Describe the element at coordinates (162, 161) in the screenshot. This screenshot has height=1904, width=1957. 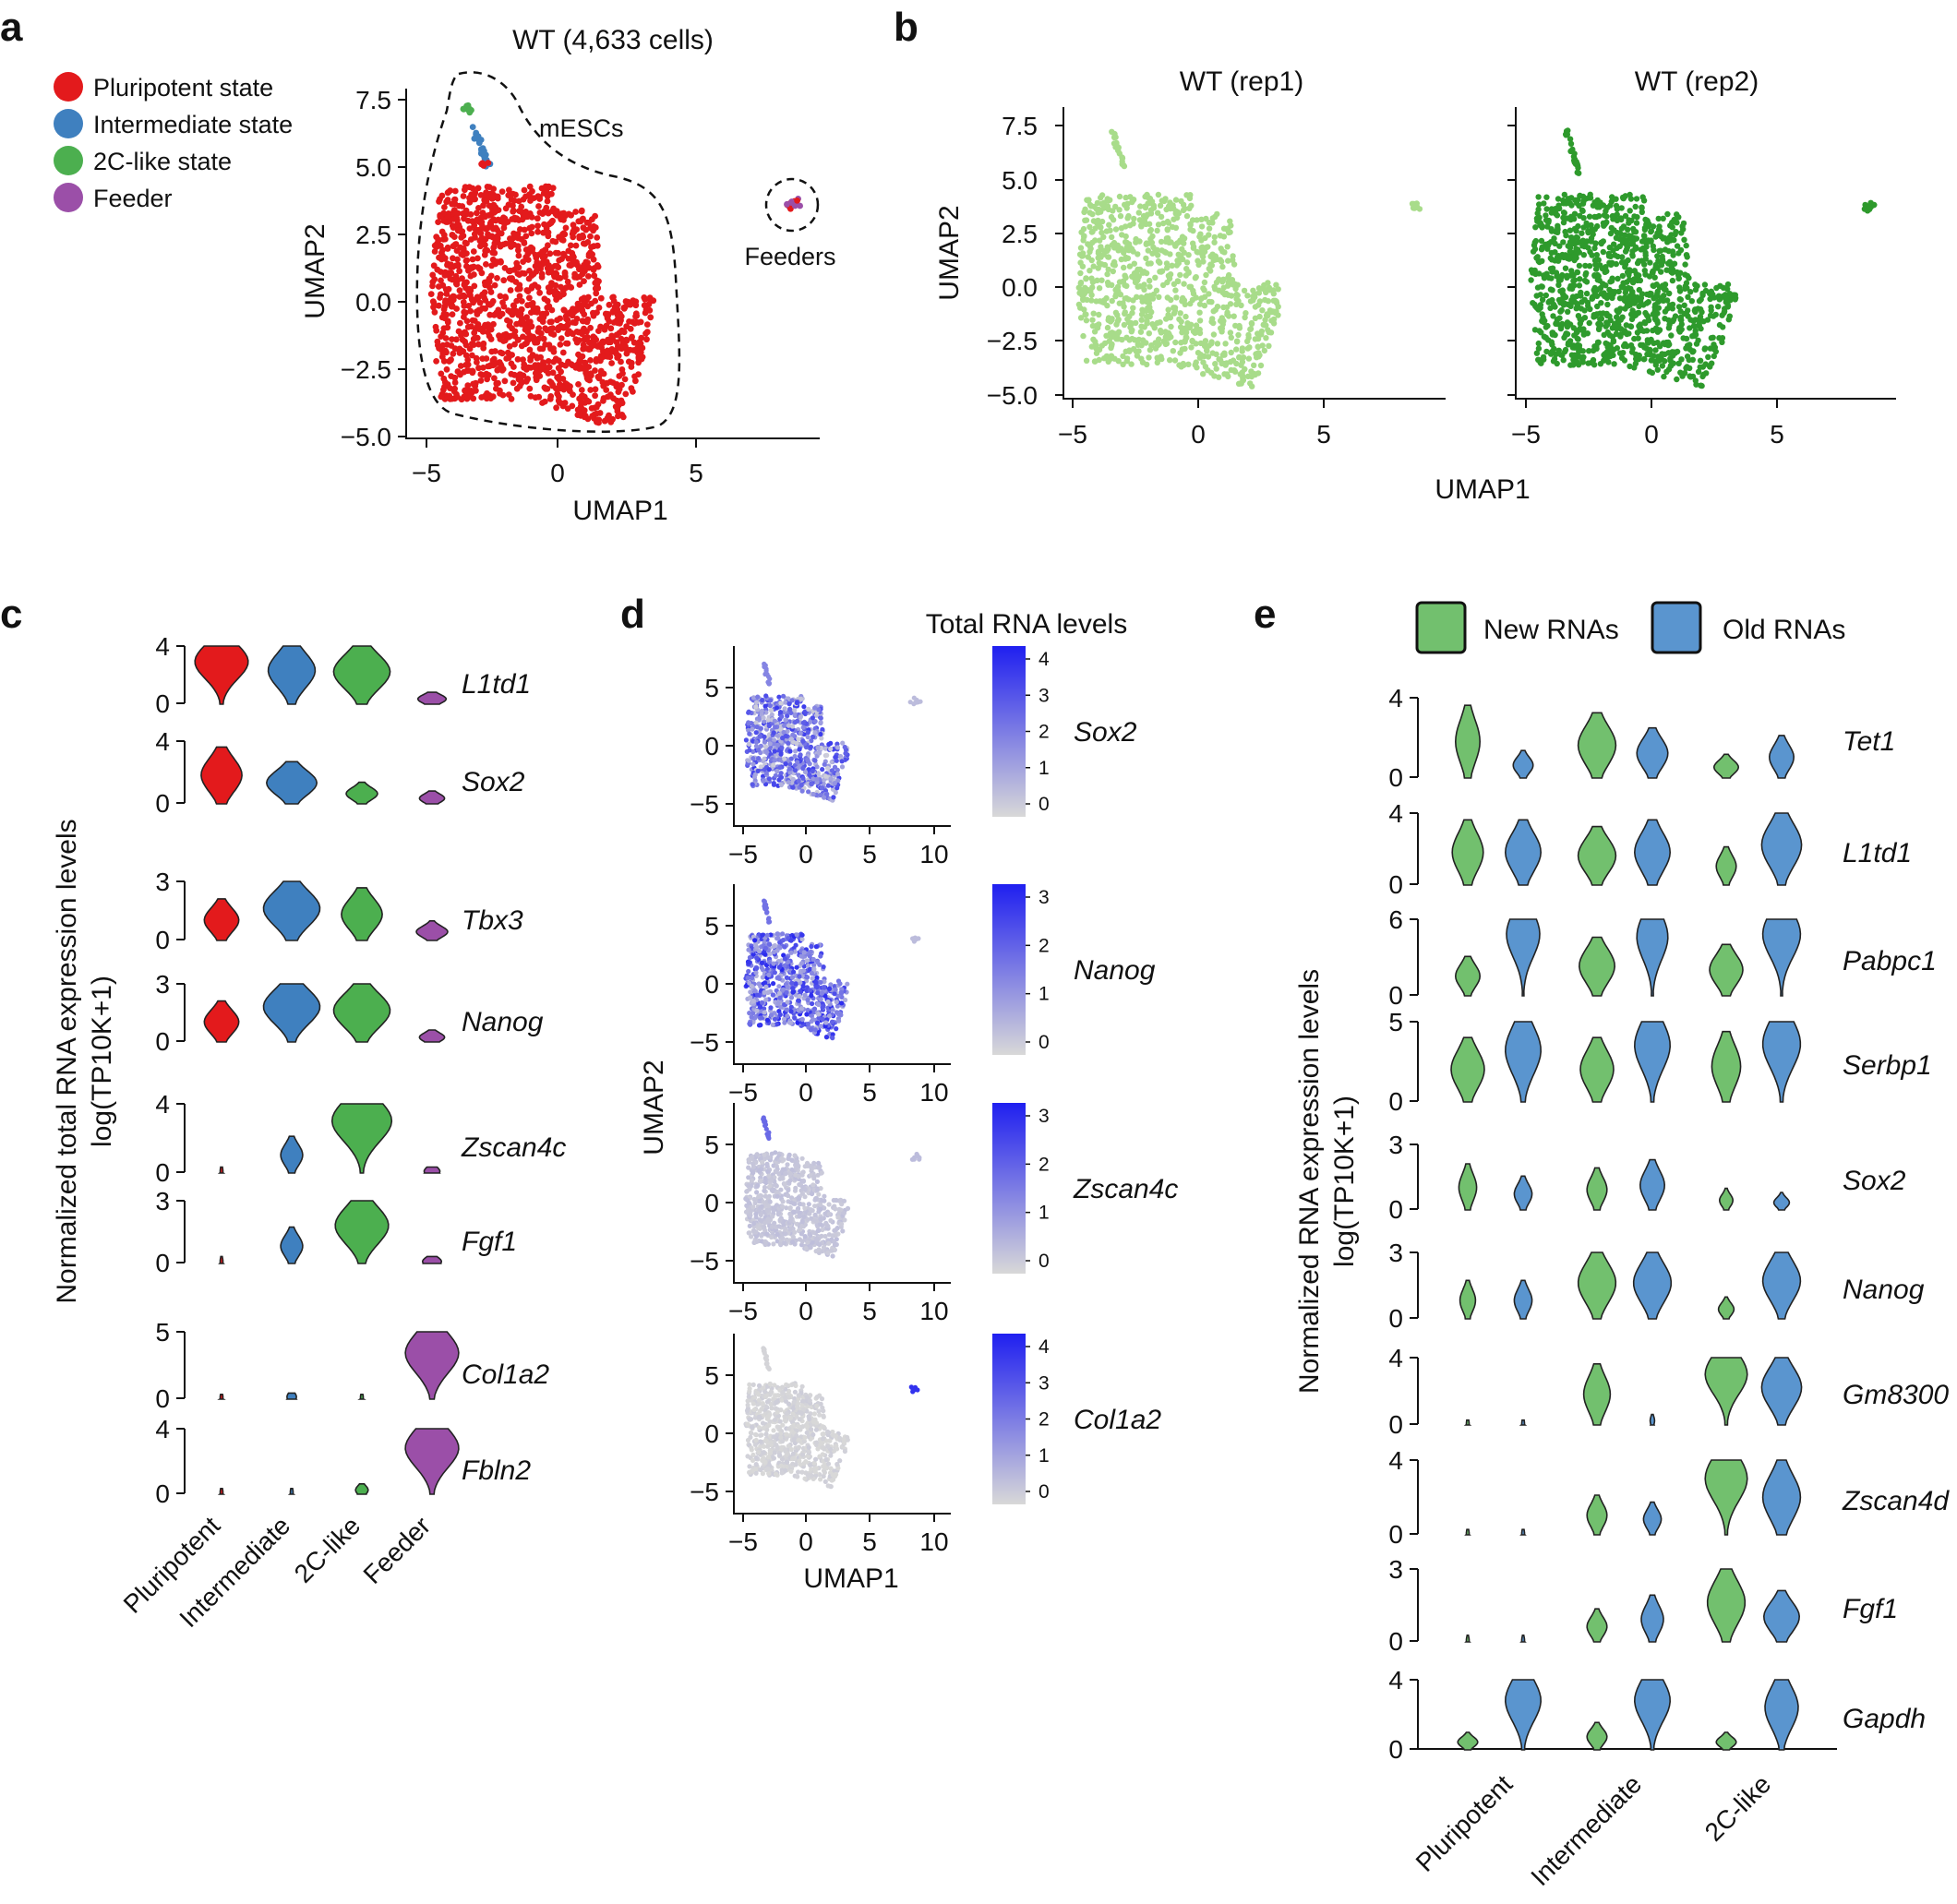
I see `legend-label-2c-like: 2C-like state` at that location.